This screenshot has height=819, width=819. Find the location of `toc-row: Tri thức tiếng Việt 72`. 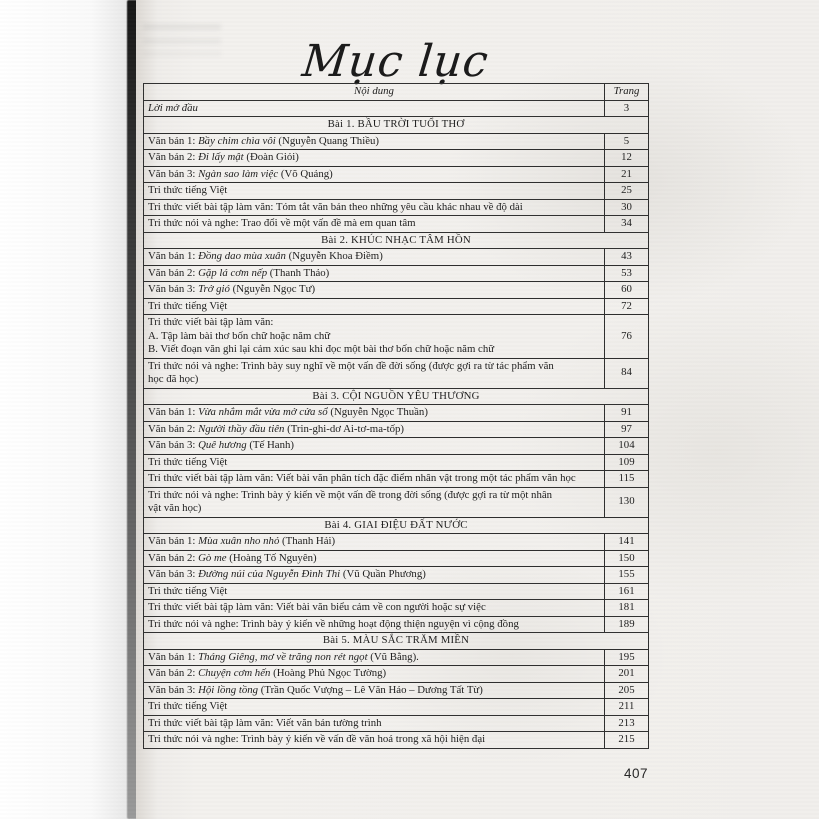

toc-row: Tri thức tiếng Việt 72 is located at coordinates (396, 306).